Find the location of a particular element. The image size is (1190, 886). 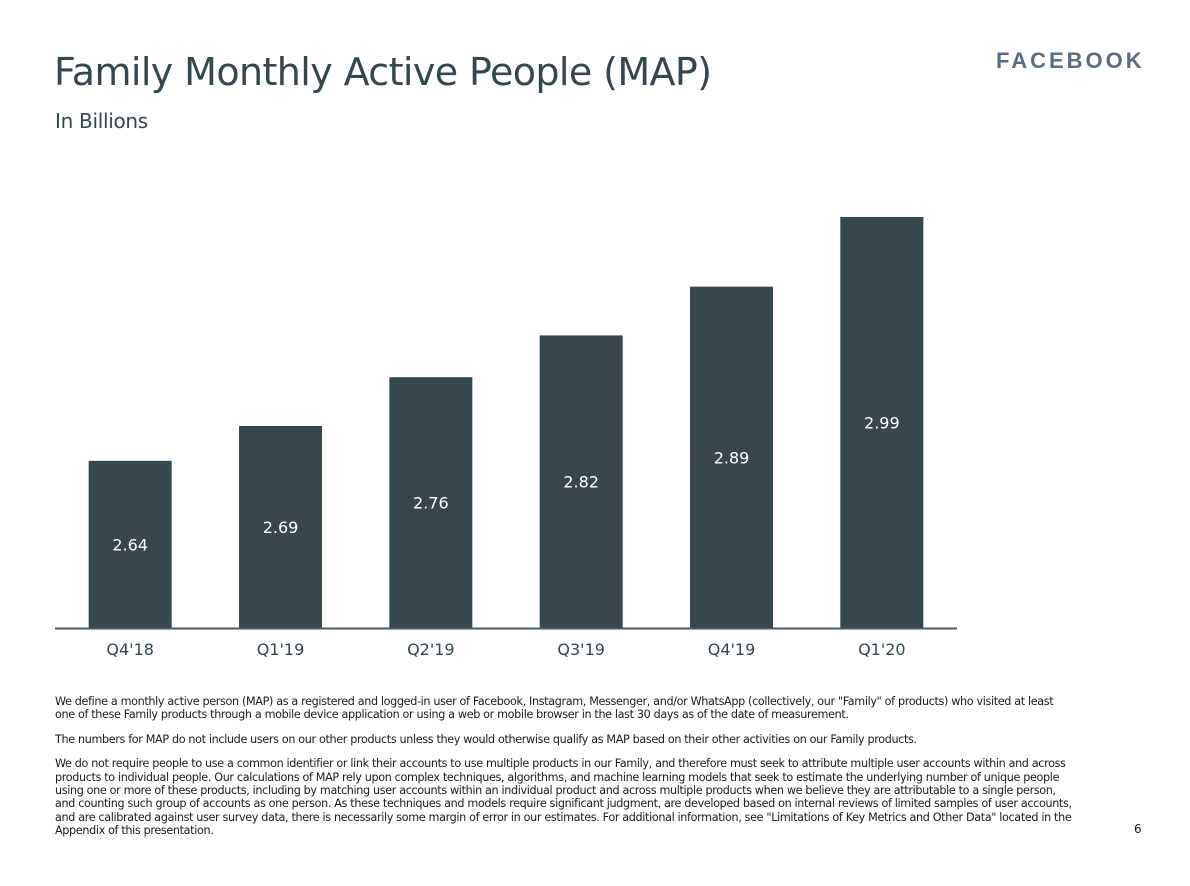

x-tick-label: Q1'19 is located at coordinates (281, 649).